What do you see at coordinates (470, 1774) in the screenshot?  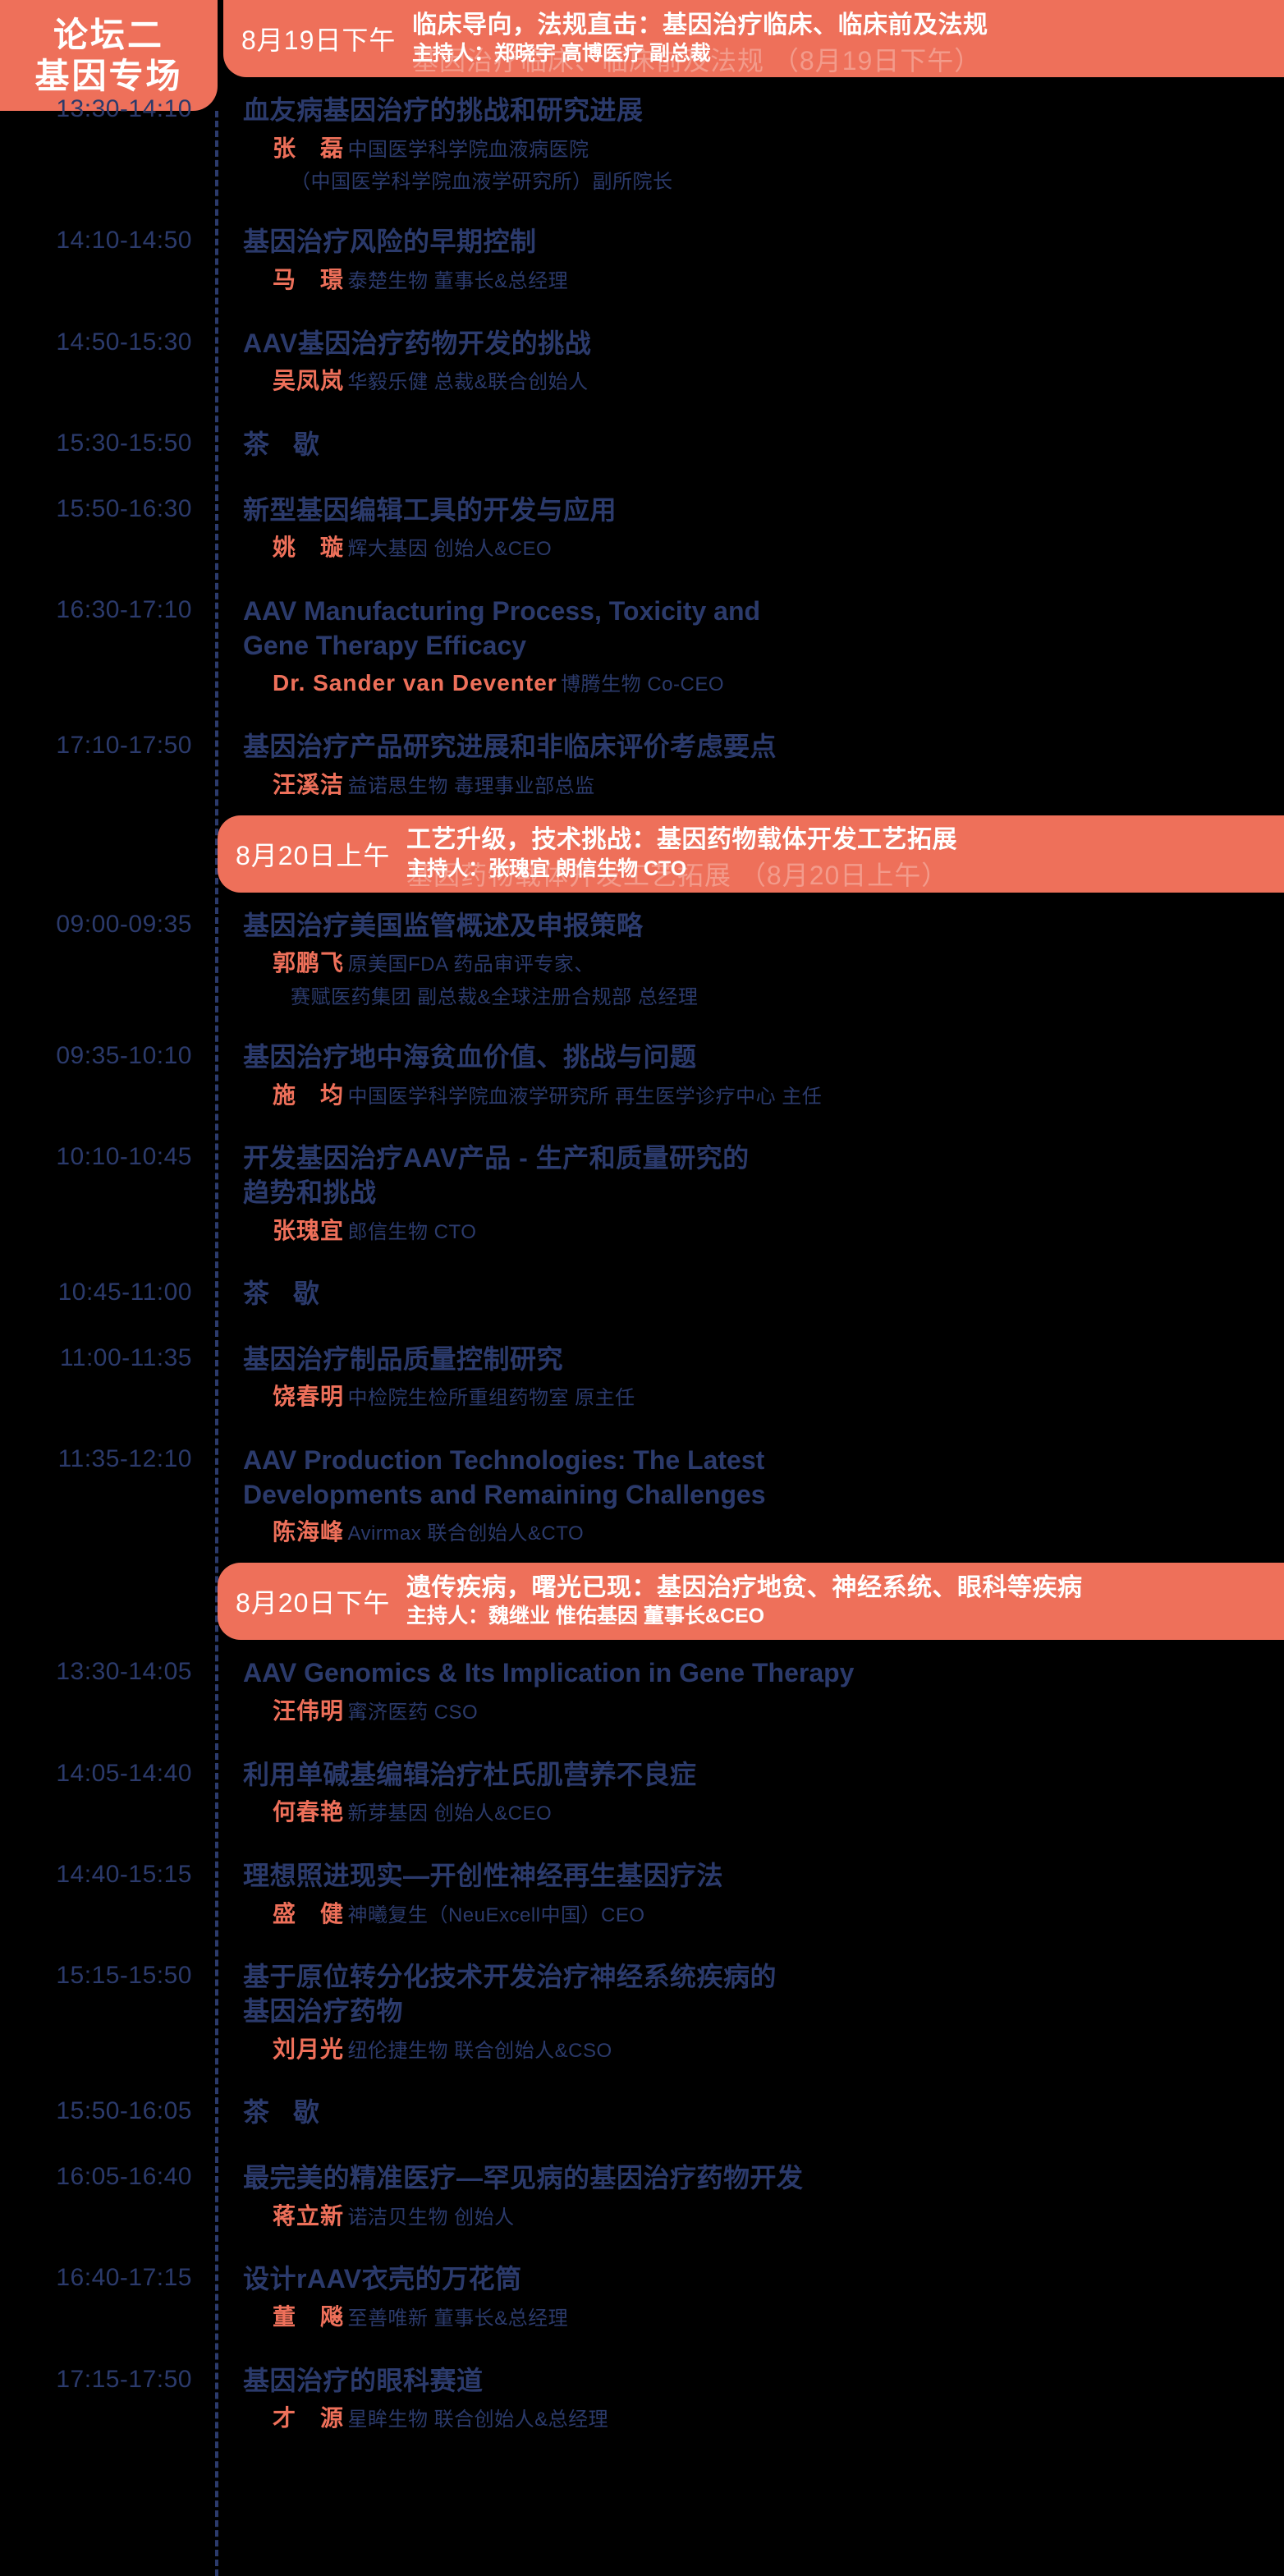 I see `talk-title-line: 利用单碱基编辑治疗杜氏肌营养不良症` at bounding box center [470, 1774].